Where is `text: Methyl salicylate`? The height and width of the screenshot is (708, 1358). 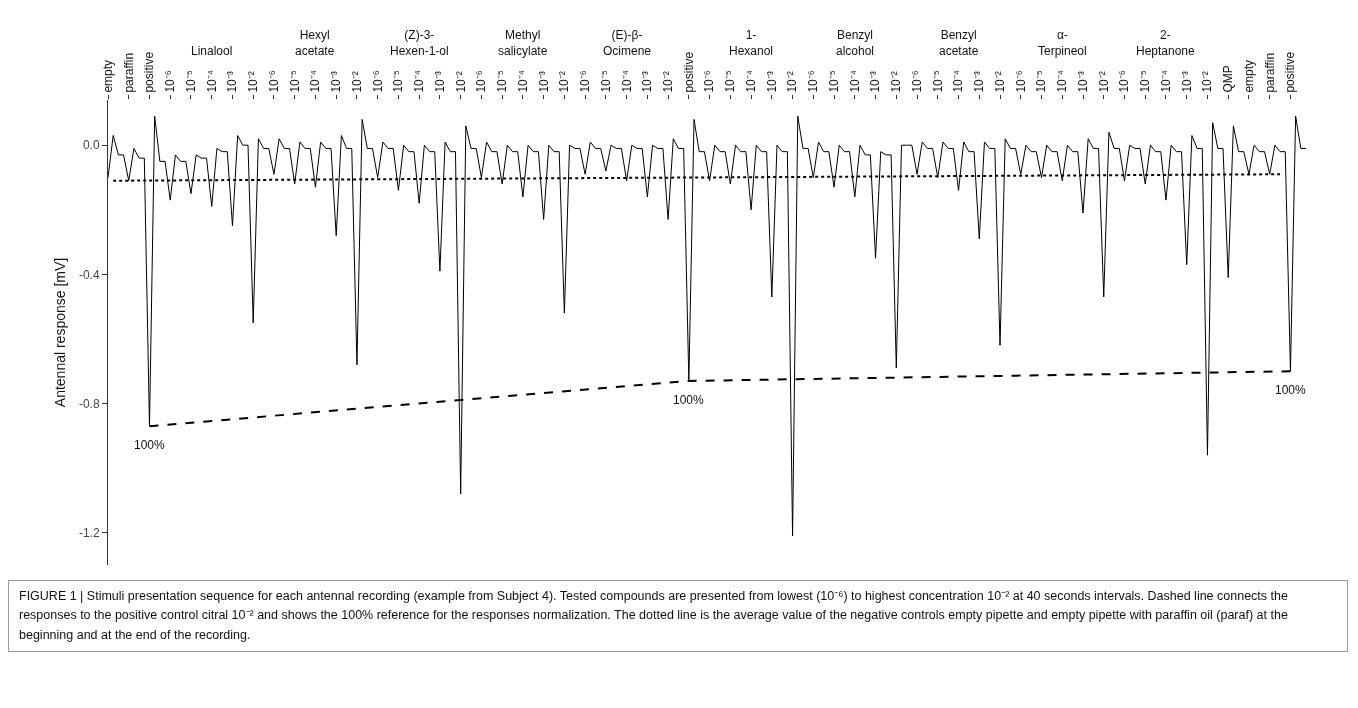
text: Methyl salicylate is located at coordinates (523, 43).